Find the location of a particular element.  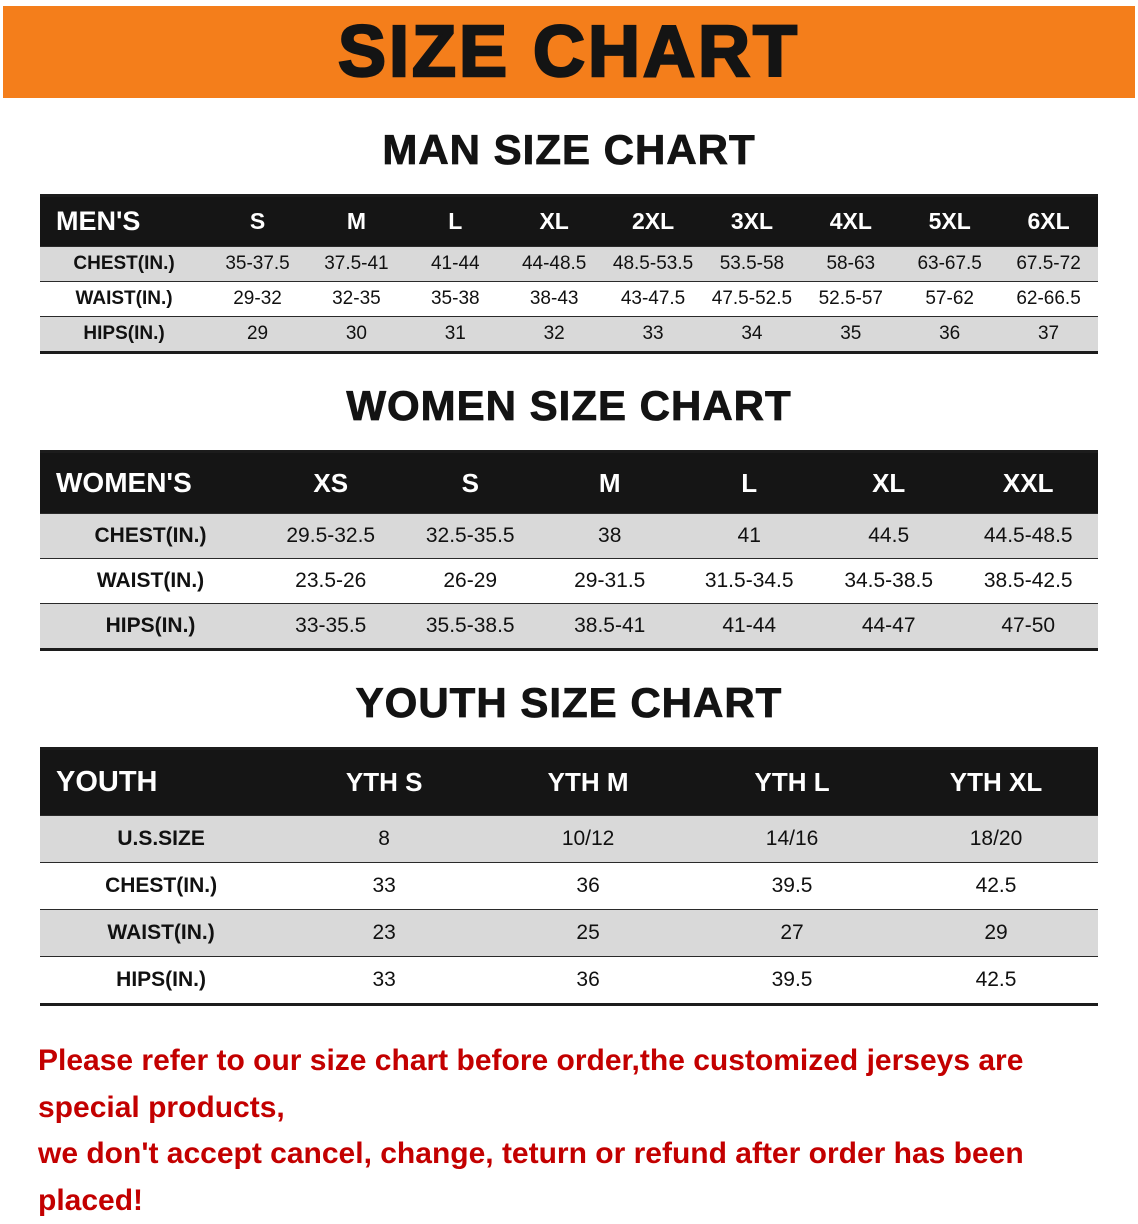

measurement-row: WAIST(IN.) 23 25 27 29 is located at coordinates (569, 933).